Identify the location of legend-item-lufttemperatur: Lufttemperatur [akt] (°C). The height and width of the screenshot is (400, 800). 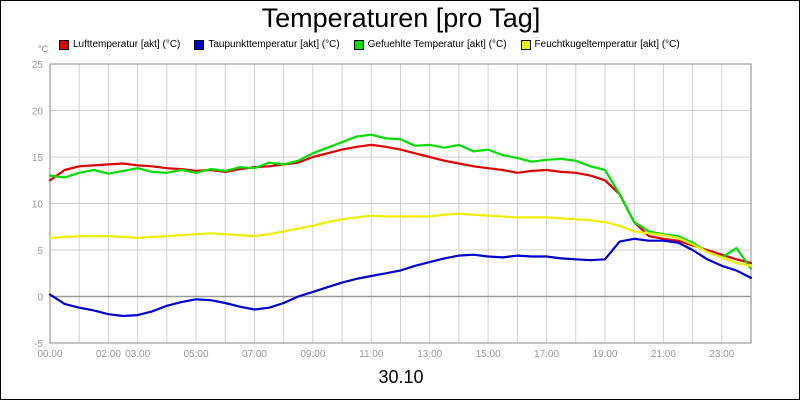
(119, 44).